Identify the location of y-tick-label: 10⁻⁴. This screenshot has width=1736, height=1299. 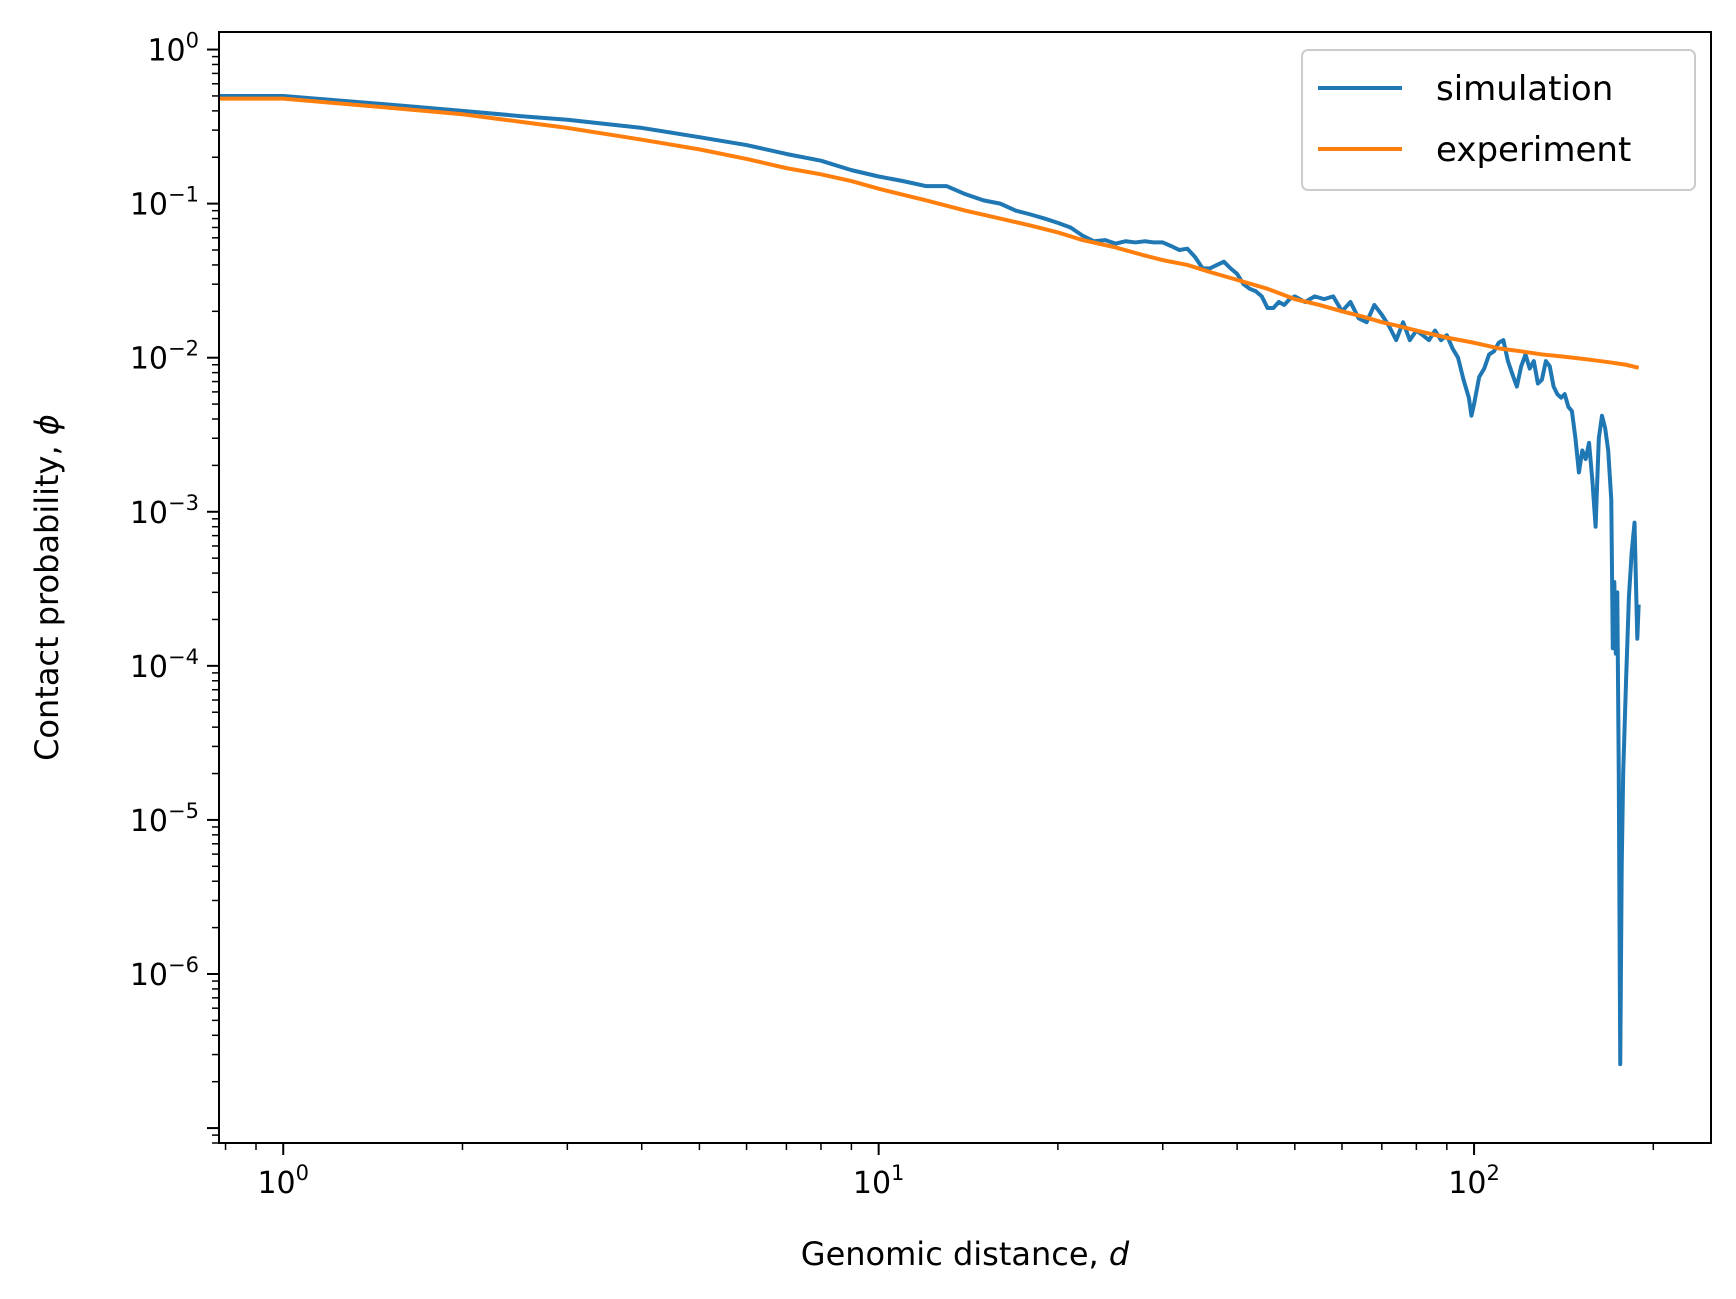
(164, 665).